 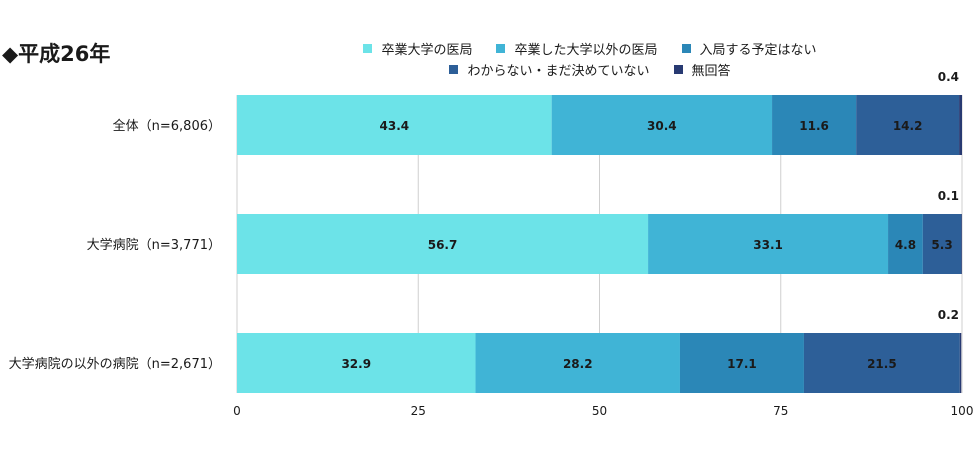 I want to click on data-label: 17.1, so click(x=742, y=364).